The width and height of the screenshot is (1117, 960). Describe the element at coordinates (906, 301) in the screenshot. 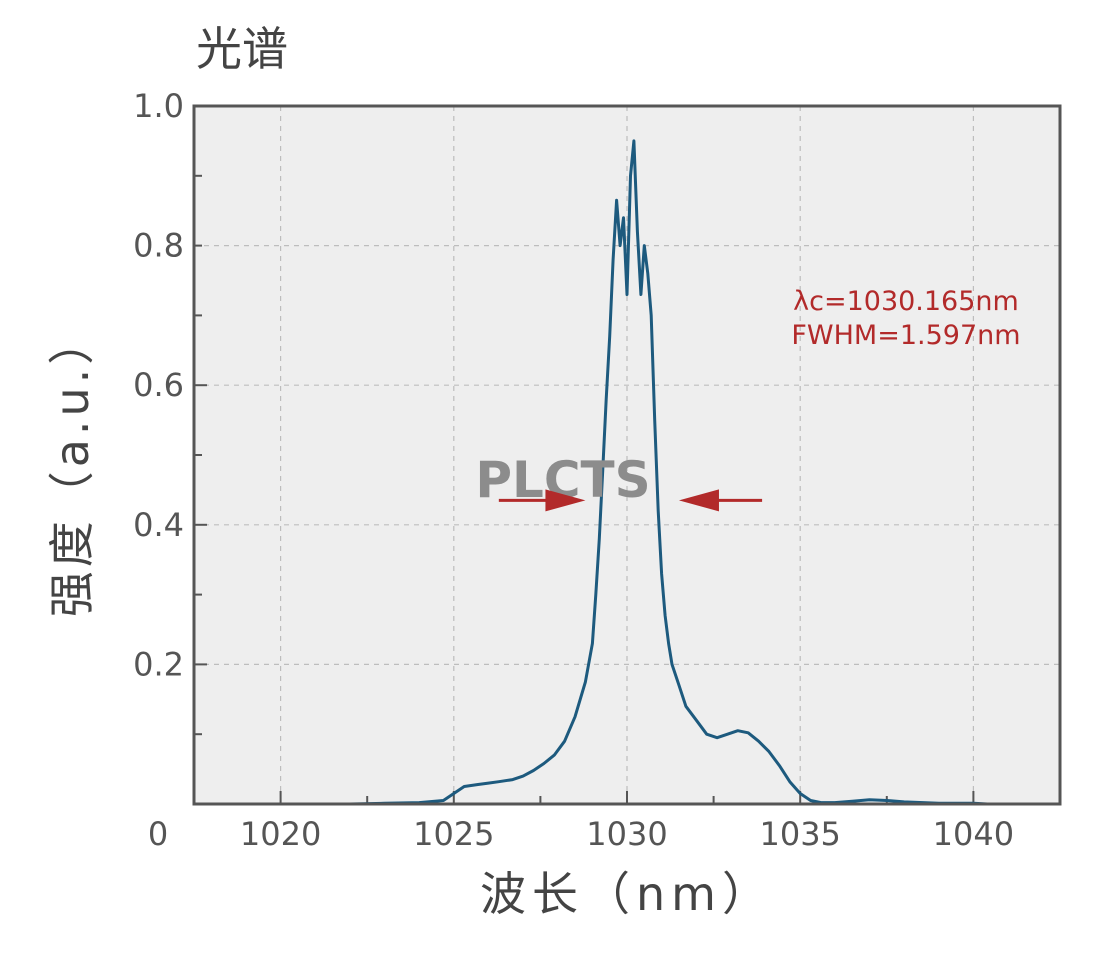

I see `center-wavelength-annotation: λc=1030.165nm` at that location.